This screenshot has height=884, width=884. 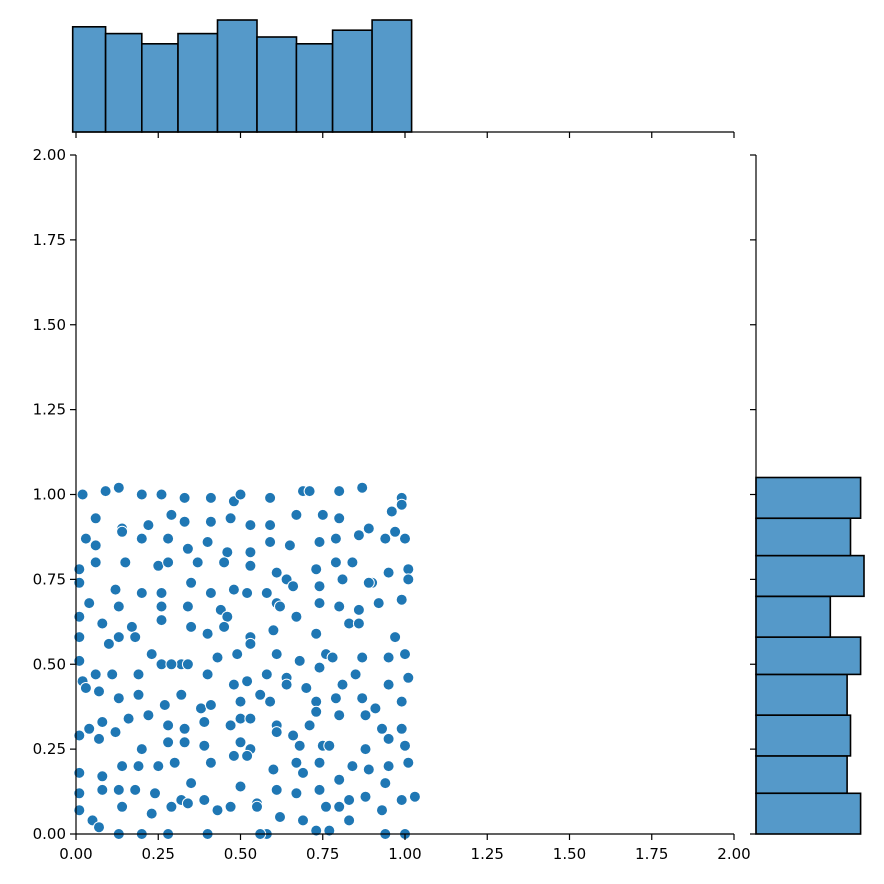 I want to click on x-tick-label-7: 1.75, so click(x=651, y=854).